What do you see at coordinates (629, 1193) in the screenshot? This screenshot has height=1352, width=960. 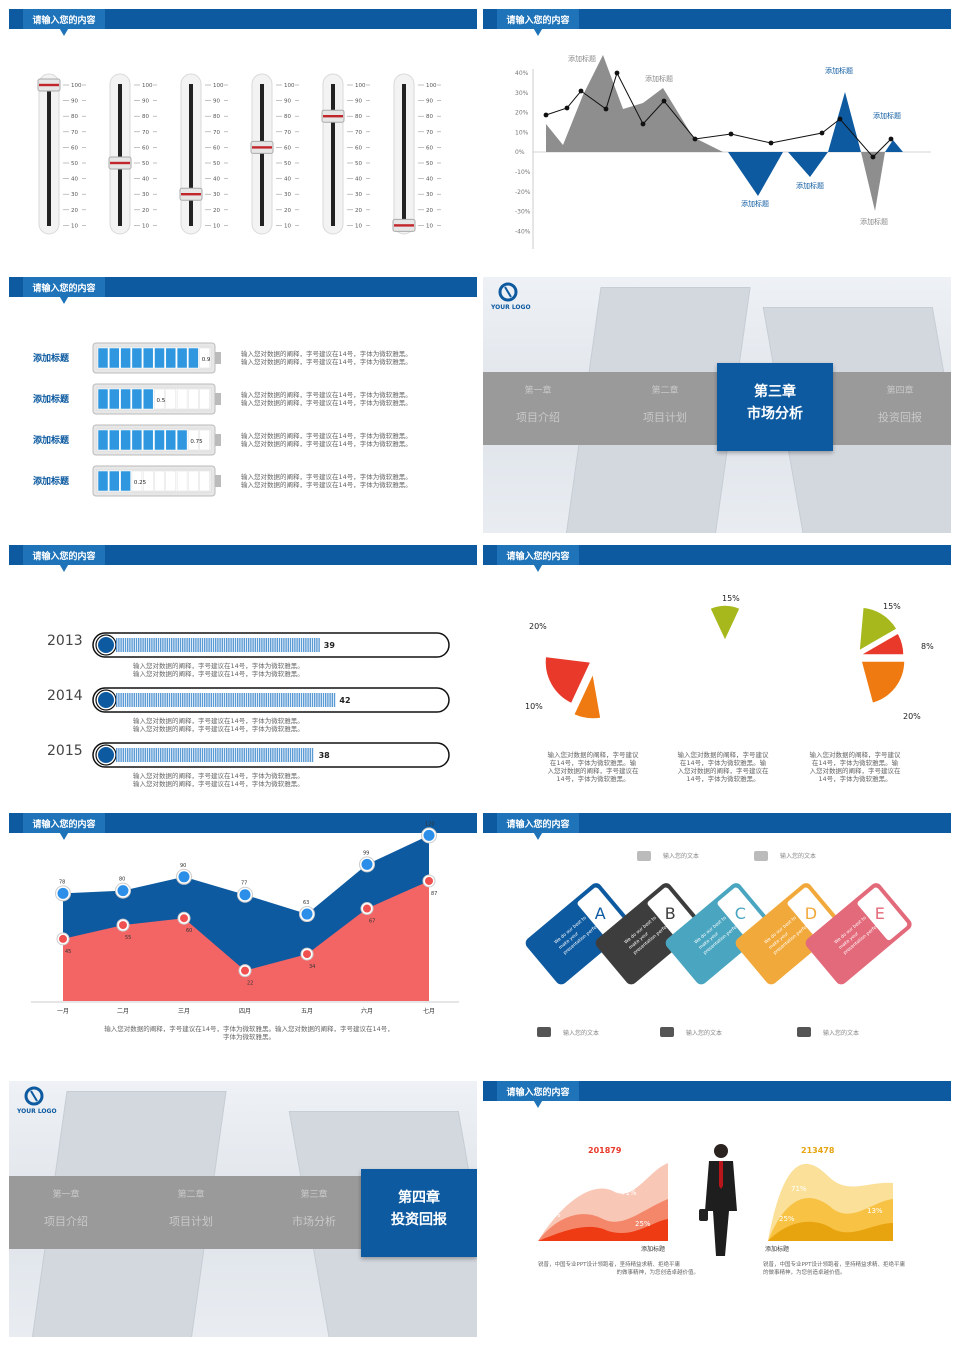 I see `wave-left-pct: 71%` at bounding box center [629, 1193].